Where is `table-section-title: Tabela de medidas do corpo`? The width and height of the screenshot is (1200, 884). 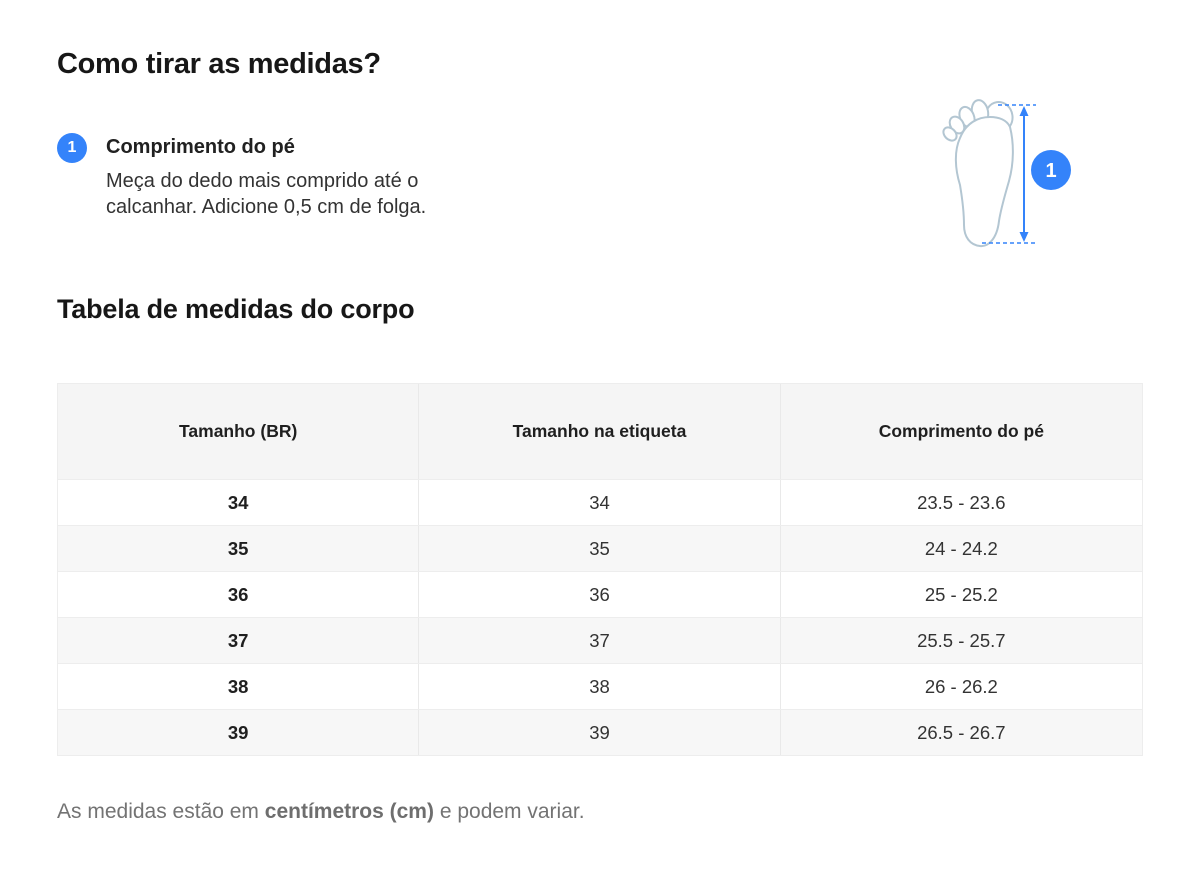
table-section-title: Tabela de medidas do corpo is located at coordinates (236, 309).